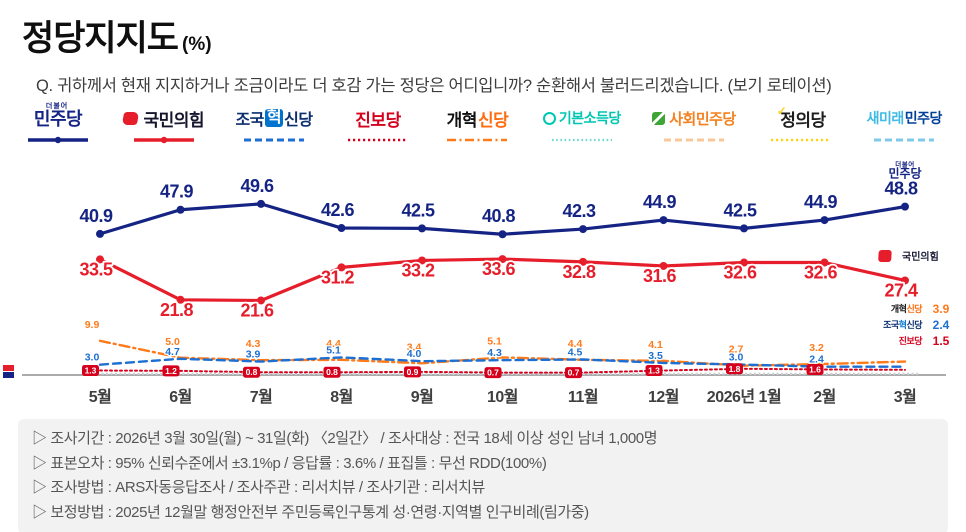 The image size is (966, 532). I want to click on minjoo-end-tag-prefix: 더불어, so click(904, 164).